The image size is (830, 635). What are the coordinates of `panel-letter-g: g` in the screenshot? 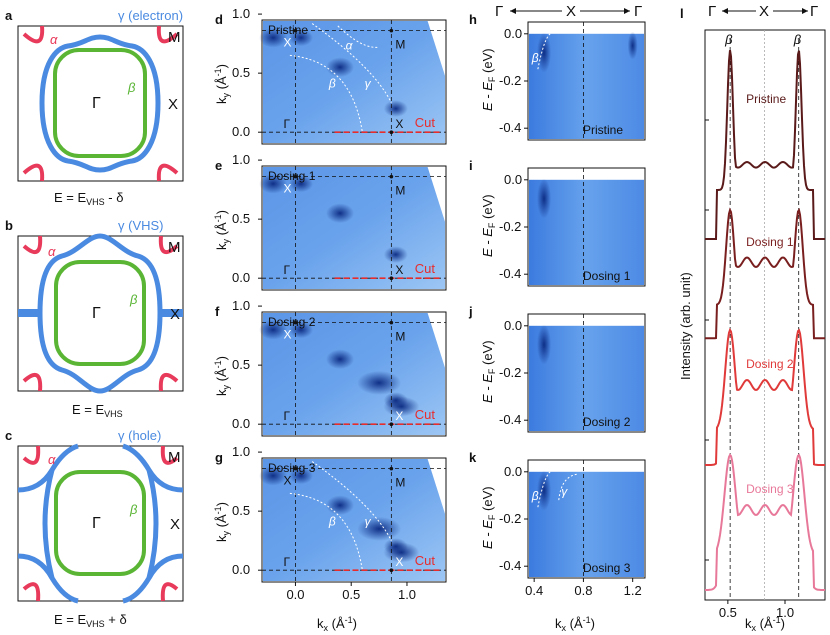 It's located at (219, 457).